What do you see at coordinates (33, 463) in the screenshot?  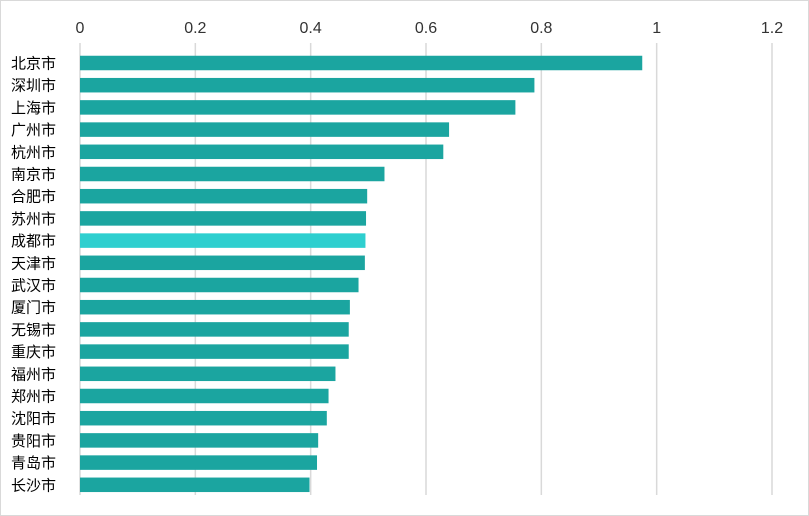 I see `category-label: 青岛市` at bounding box center [33, 463].